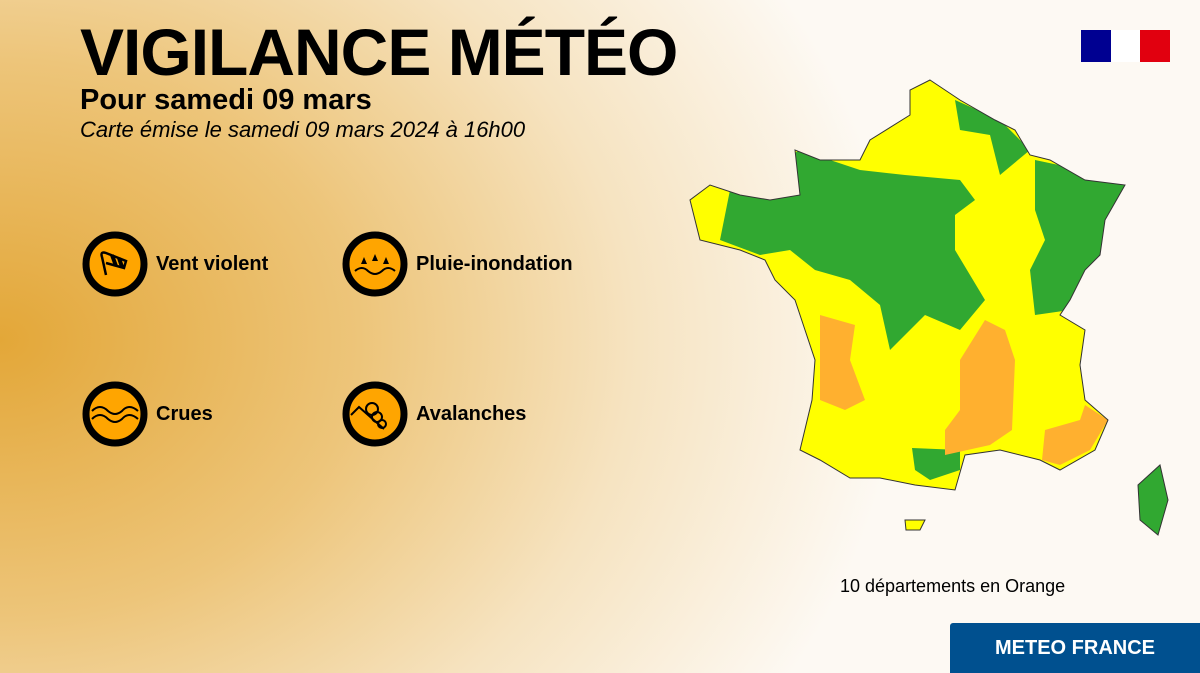 The width and height of the screenshot is (1200, 673). Describe the element at coordinates (980, 387) in the screenshot. I see `region-orange-centre-south` at that location.